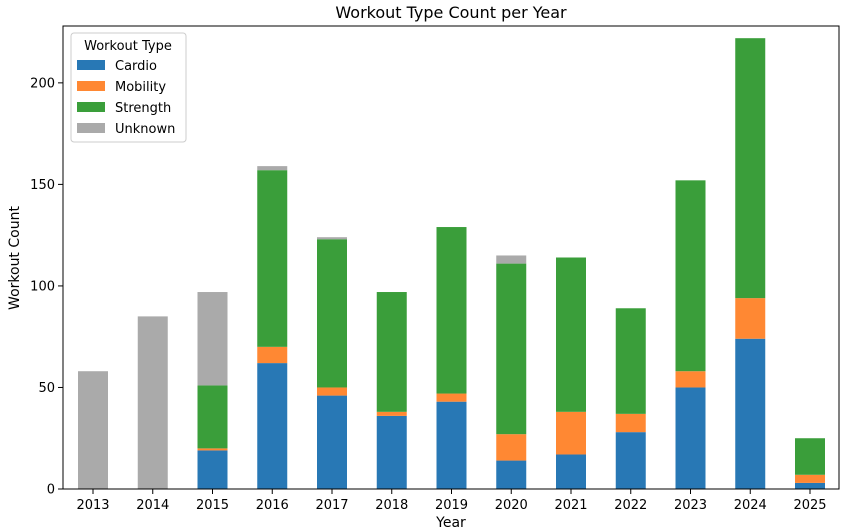  I want to click on y-tick-label: 0, so click(51, 490).